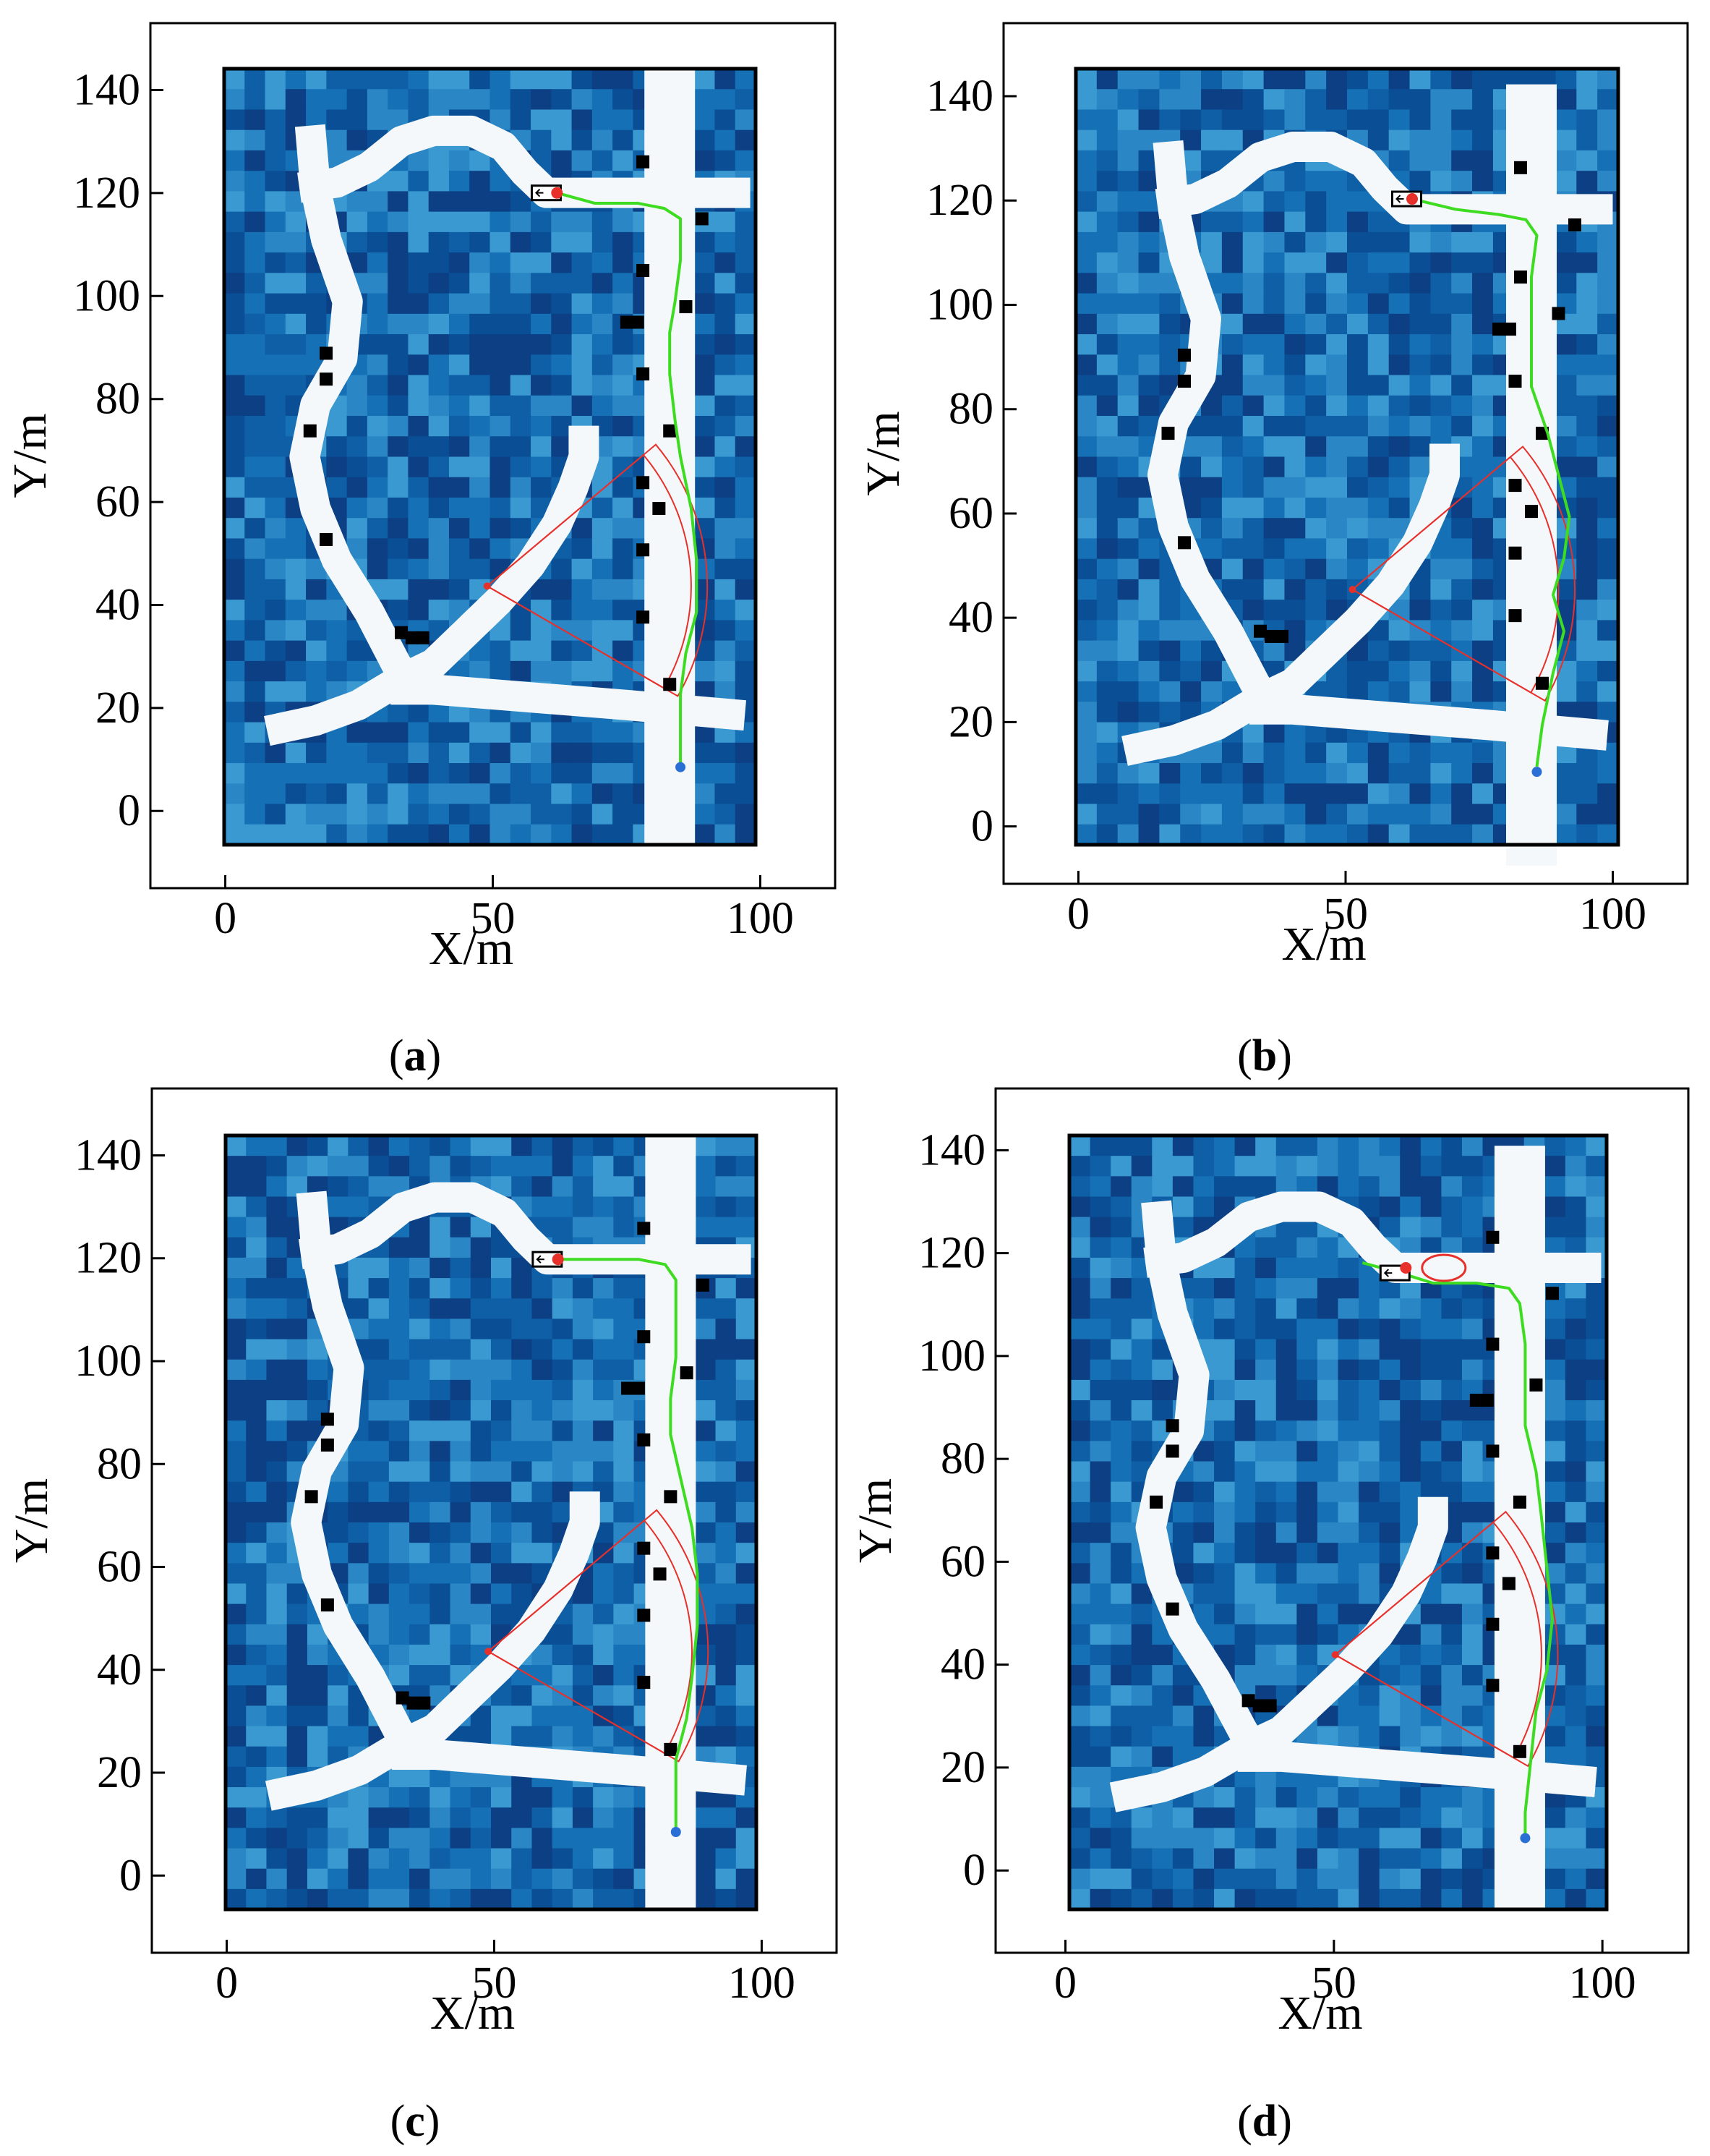 This screenshot has width=1710, height=2156. Describe the element at coordinates (1264, 1056) in the screenshot. I see `panel-b-label: (b)` at that location.